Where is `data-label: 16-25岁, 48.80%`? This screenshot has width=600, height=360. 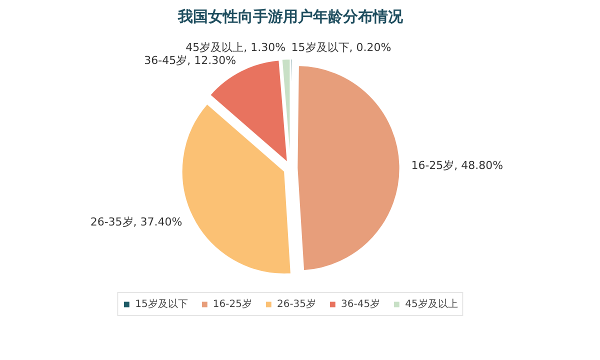
data-label: 16-25岁, 48.80% is located at coordinates (457, 165).